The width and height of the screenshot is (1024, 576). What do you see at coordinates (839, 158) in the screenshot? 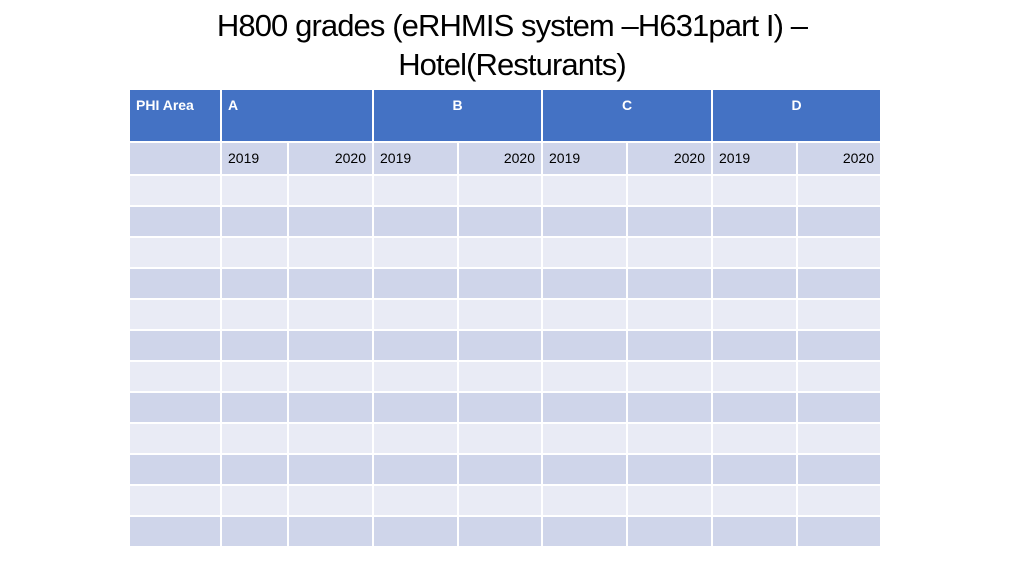
I see `year-d-2020: 2020` at bounding box center [839, 158].